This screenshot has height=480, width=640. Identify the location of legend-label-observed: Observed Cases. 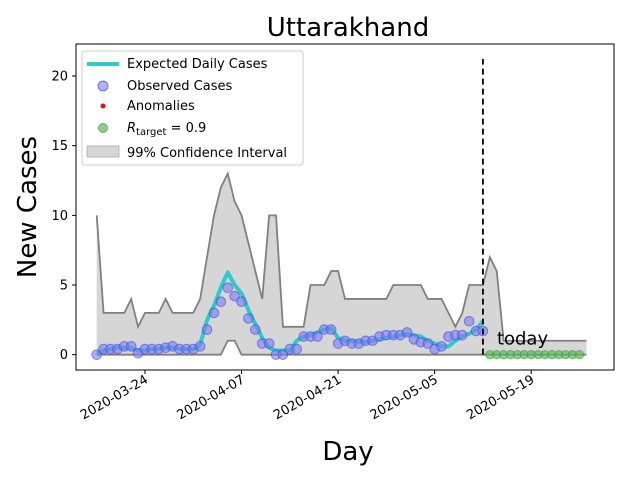
(179, 86).